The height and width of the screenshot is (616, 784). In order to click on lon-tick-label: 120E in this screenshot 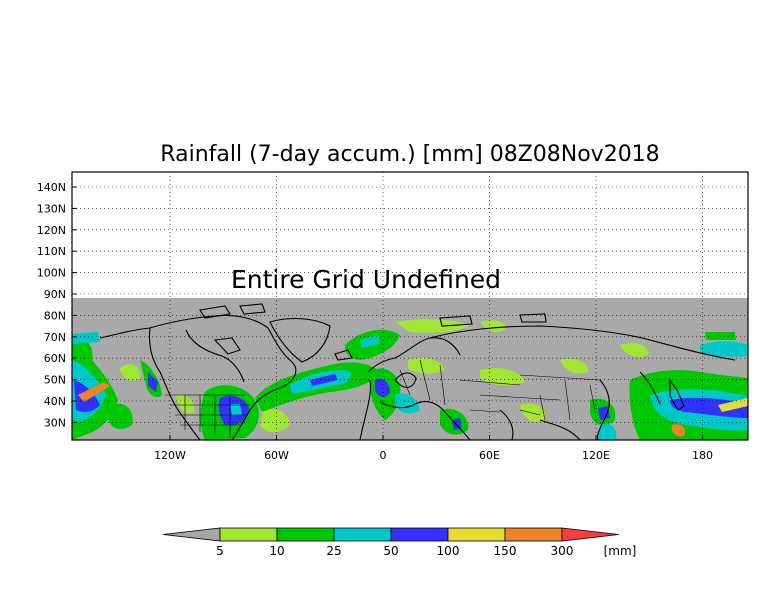, I will do `click(596, 455)`.